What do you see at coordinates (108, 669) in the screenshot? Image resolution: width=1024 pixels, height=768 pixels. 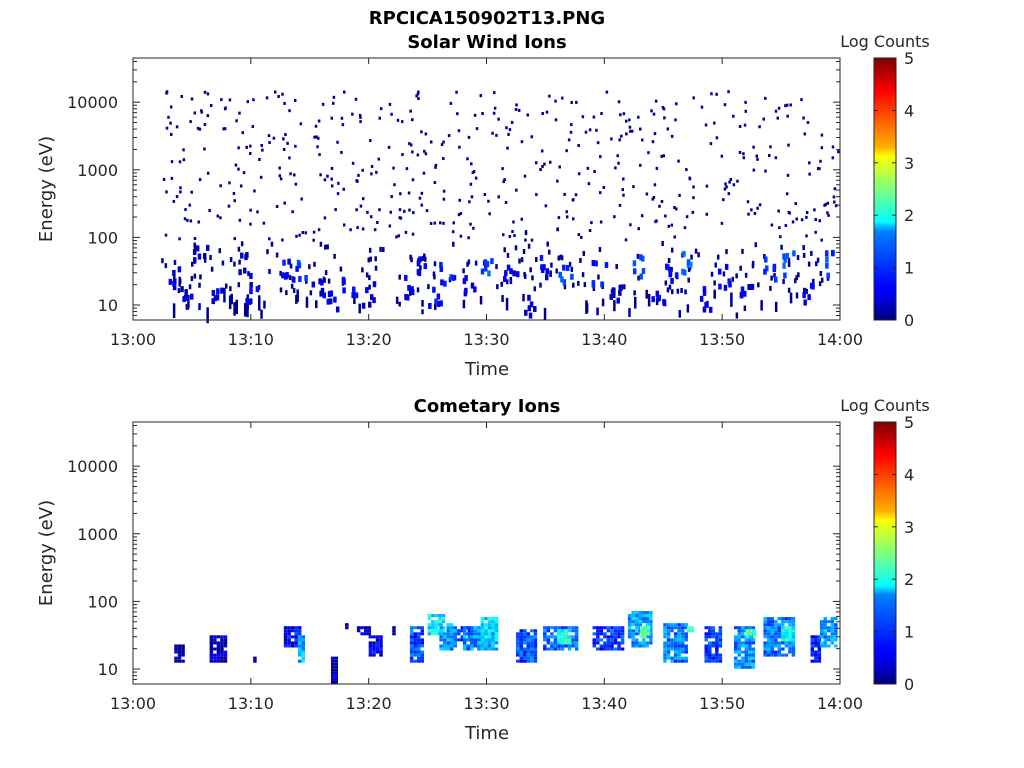 I see `y-tick-label: 10` at bounding box center [108, 669].